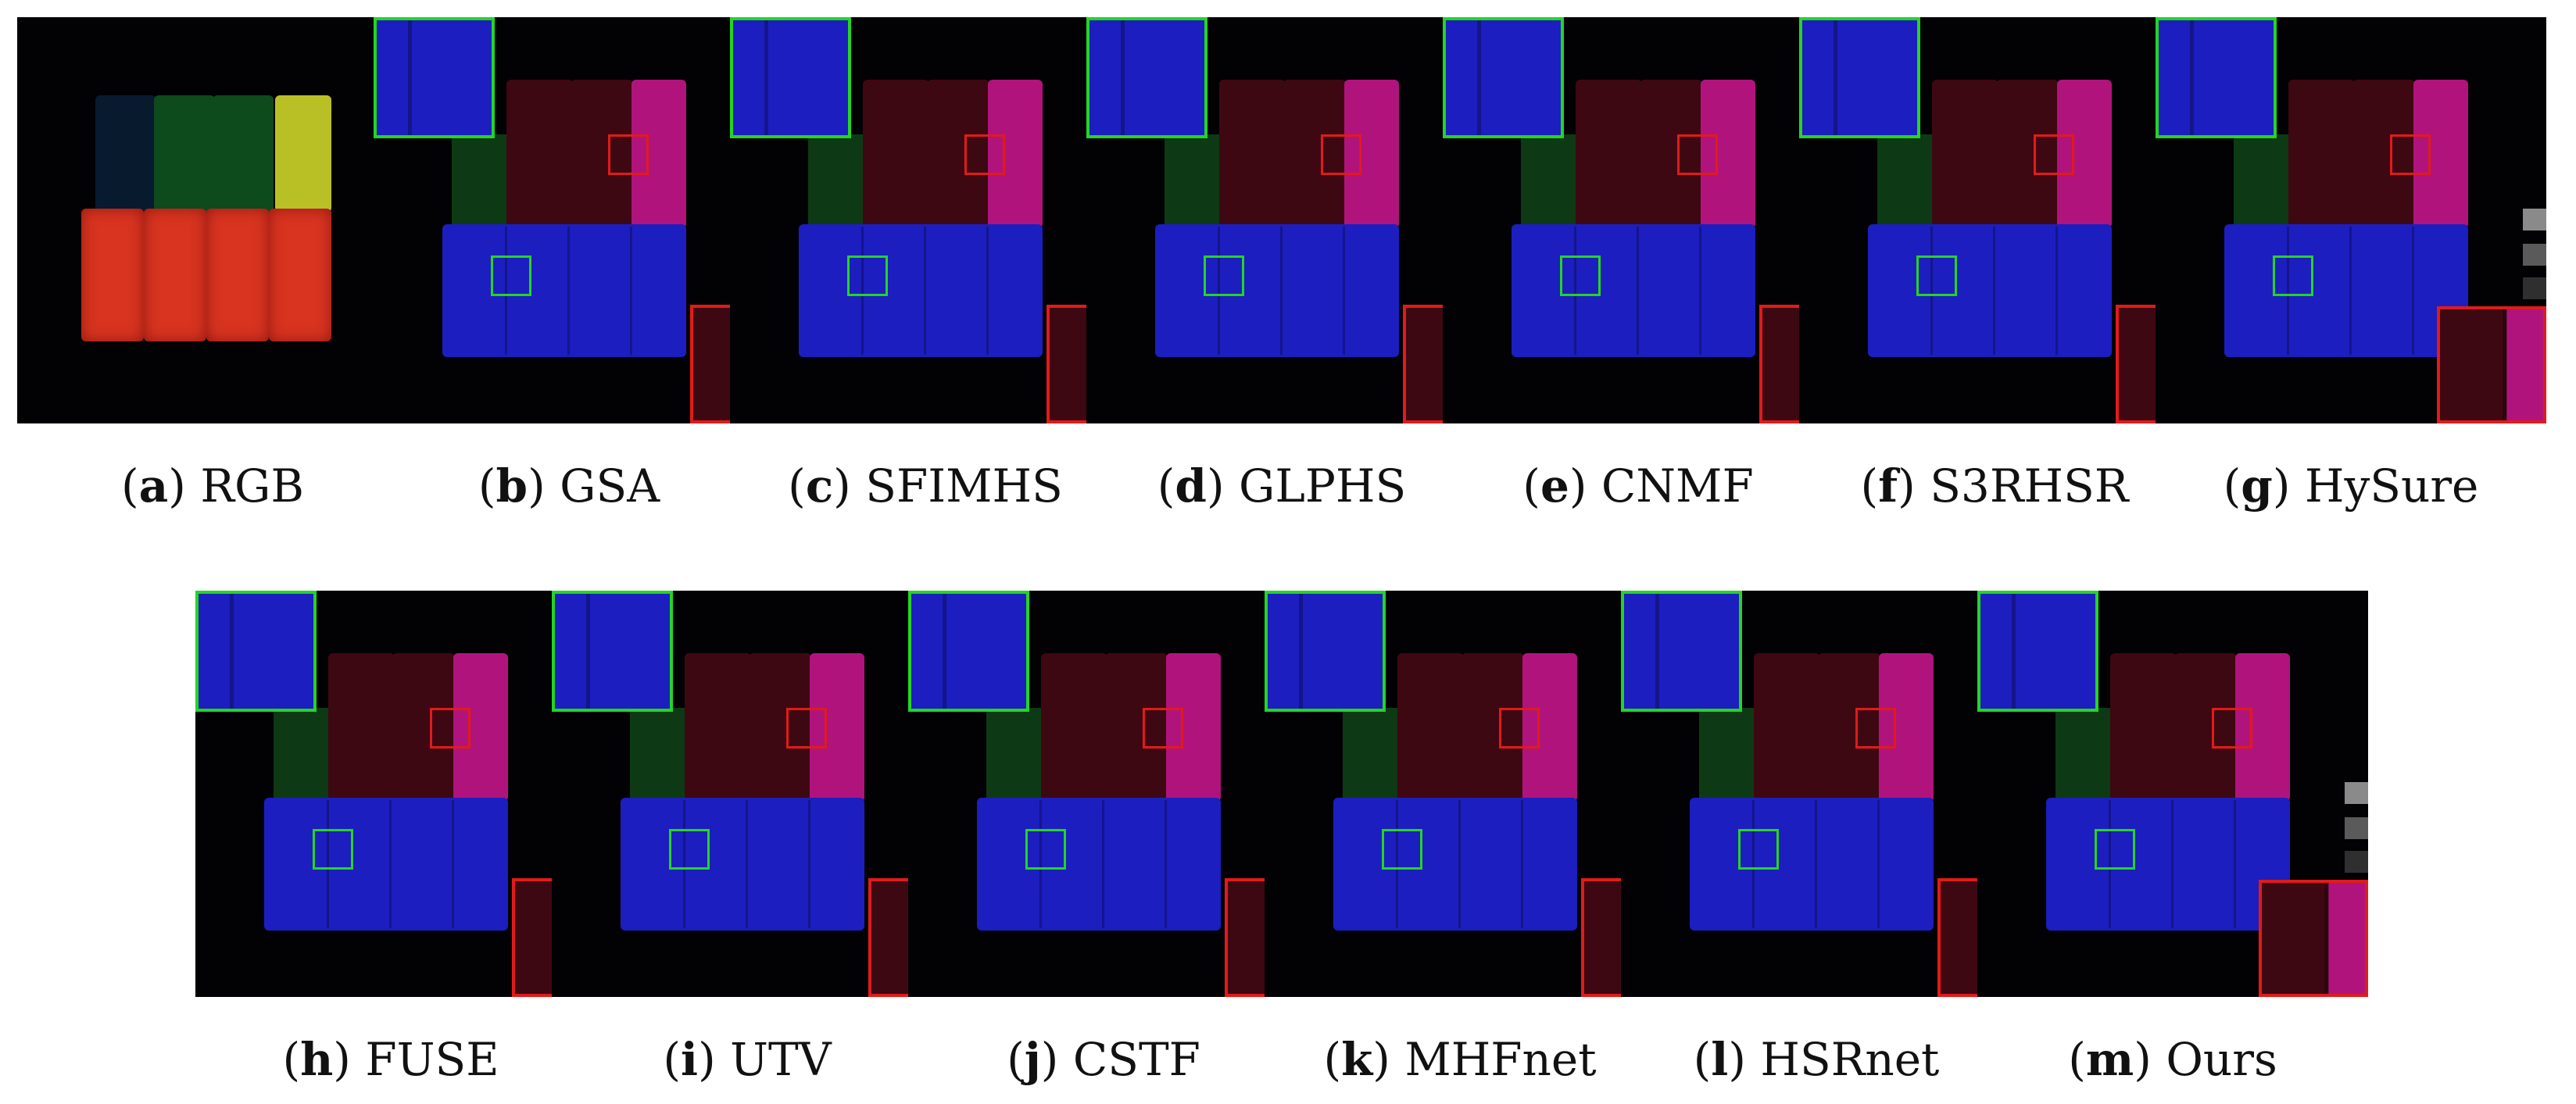  I want to click on gray-chip, so click(2356, 793).